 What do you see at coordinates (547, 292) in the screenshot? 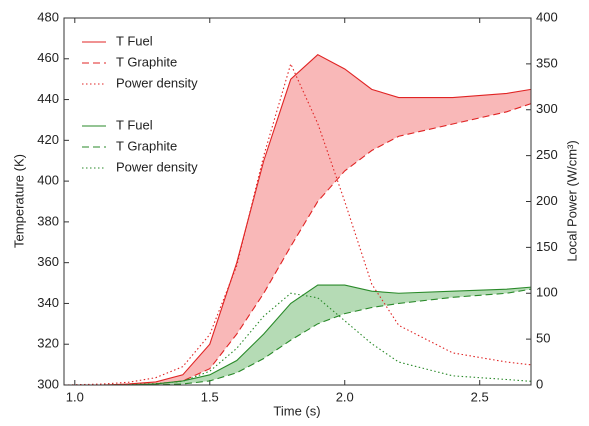
I see `y2-tick-label: 100` at bounding box center [547, 292].